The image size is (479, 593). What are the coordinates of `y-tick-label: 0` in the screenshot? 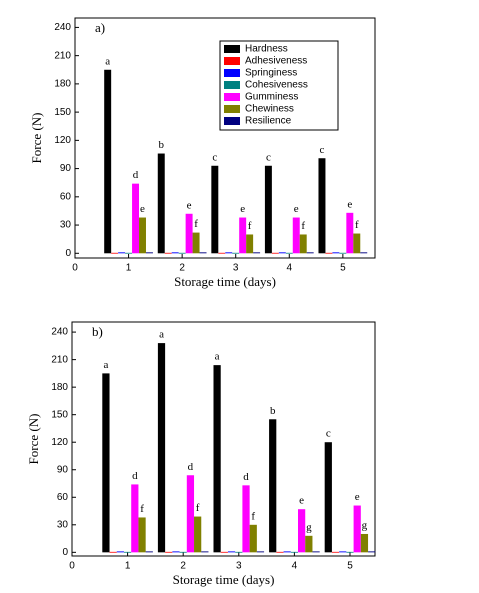 It's located at (65, 552).